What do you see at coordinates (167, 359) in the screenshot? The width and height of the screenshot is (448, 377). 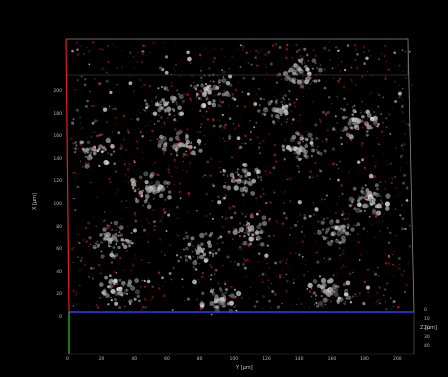 I see `y-tick-label: 60` at bounding box center [167, 359].